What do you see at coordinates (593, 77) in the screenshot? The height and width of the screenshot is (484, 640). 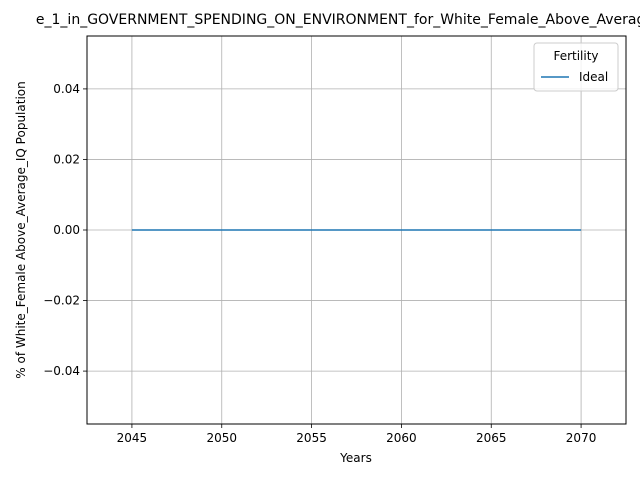 I see `legend-series-label: Ideal` at bounding box center [593, 77].